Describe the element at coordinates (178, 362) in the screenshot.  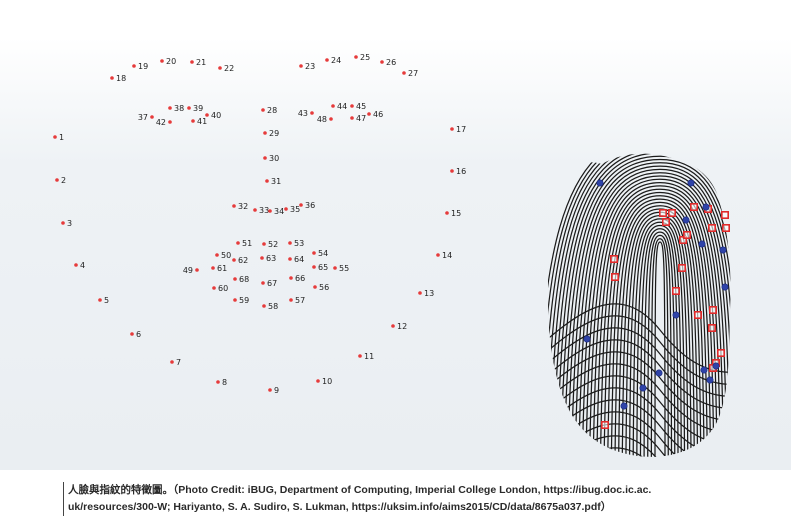
I see `landmark-number: 7` at that location.